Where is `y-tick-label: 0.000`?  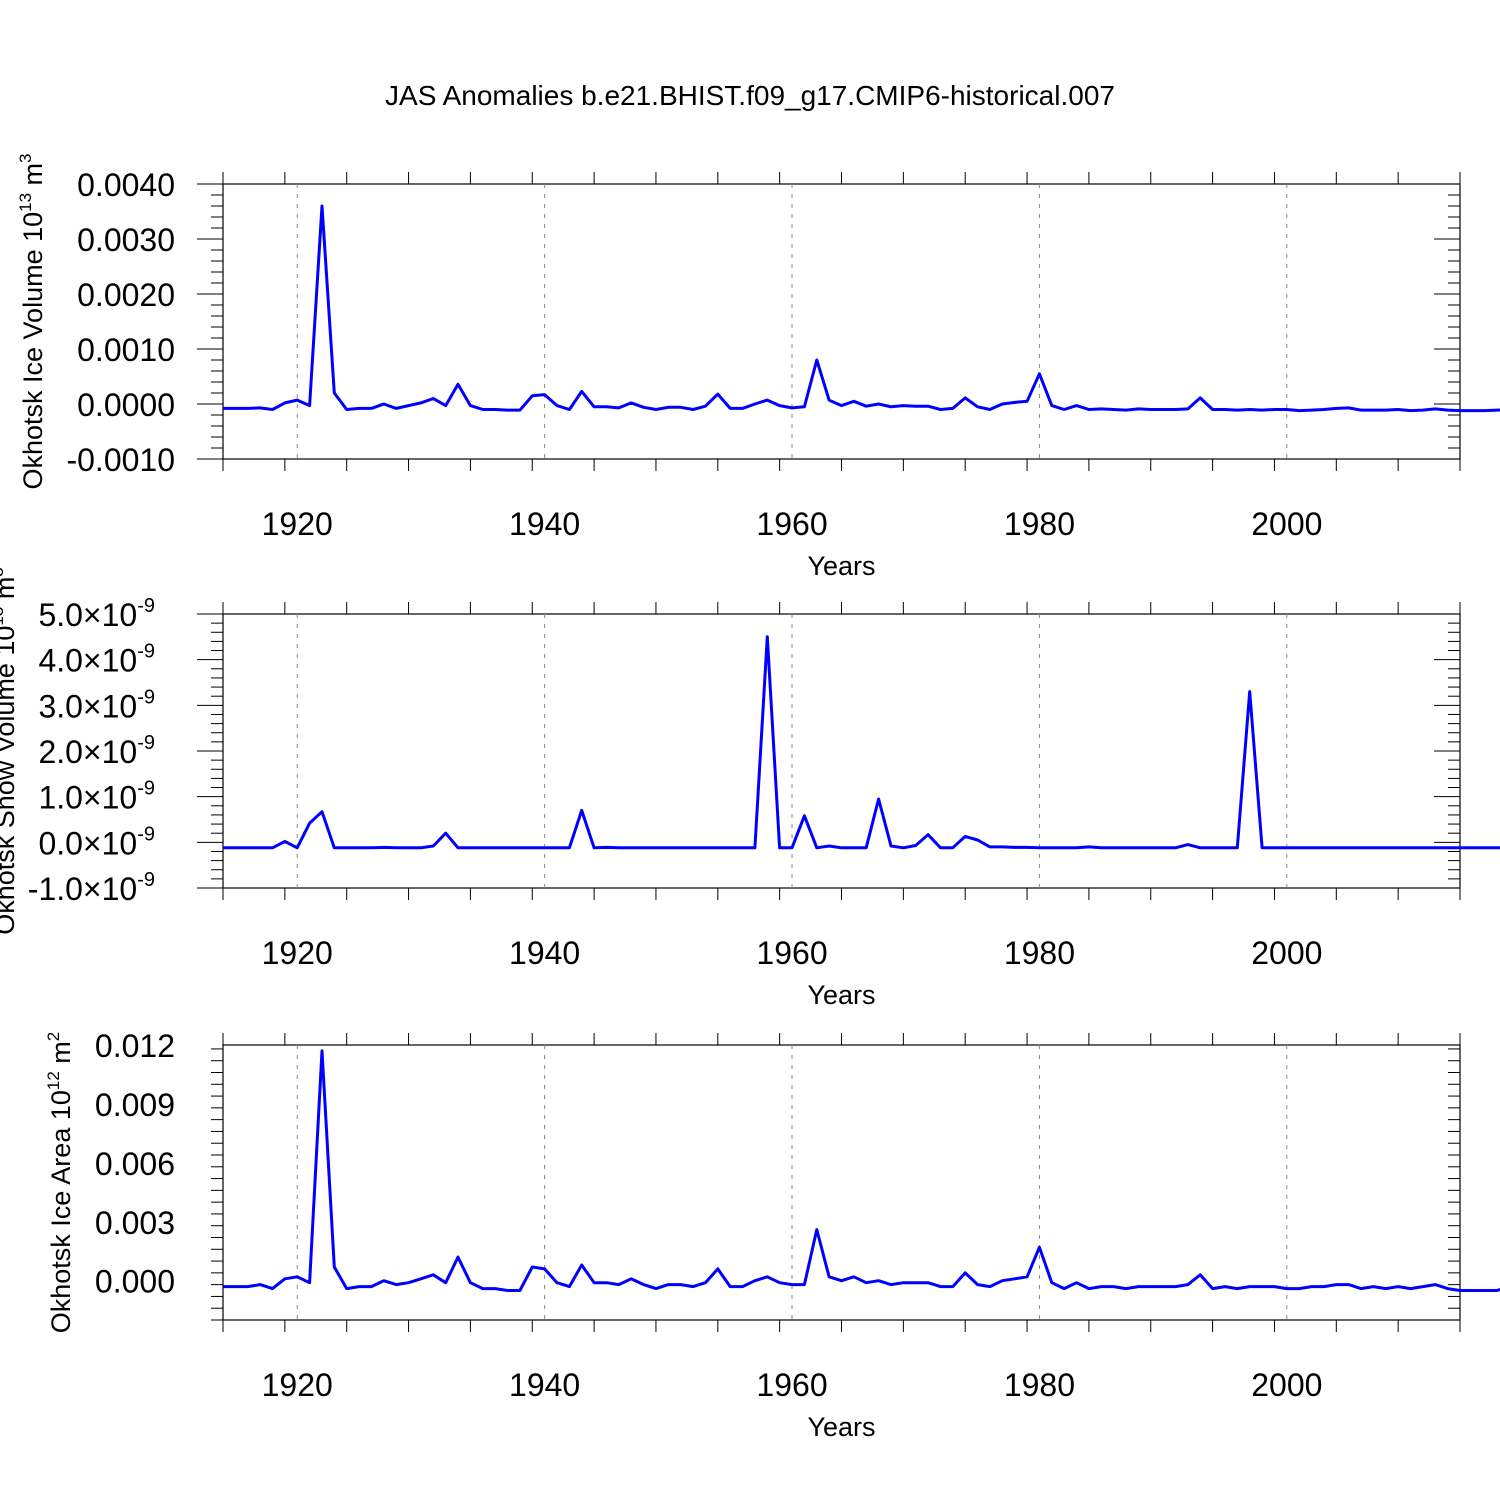 y-tick-label: 0.000 is located at coordinates (135, 1282).